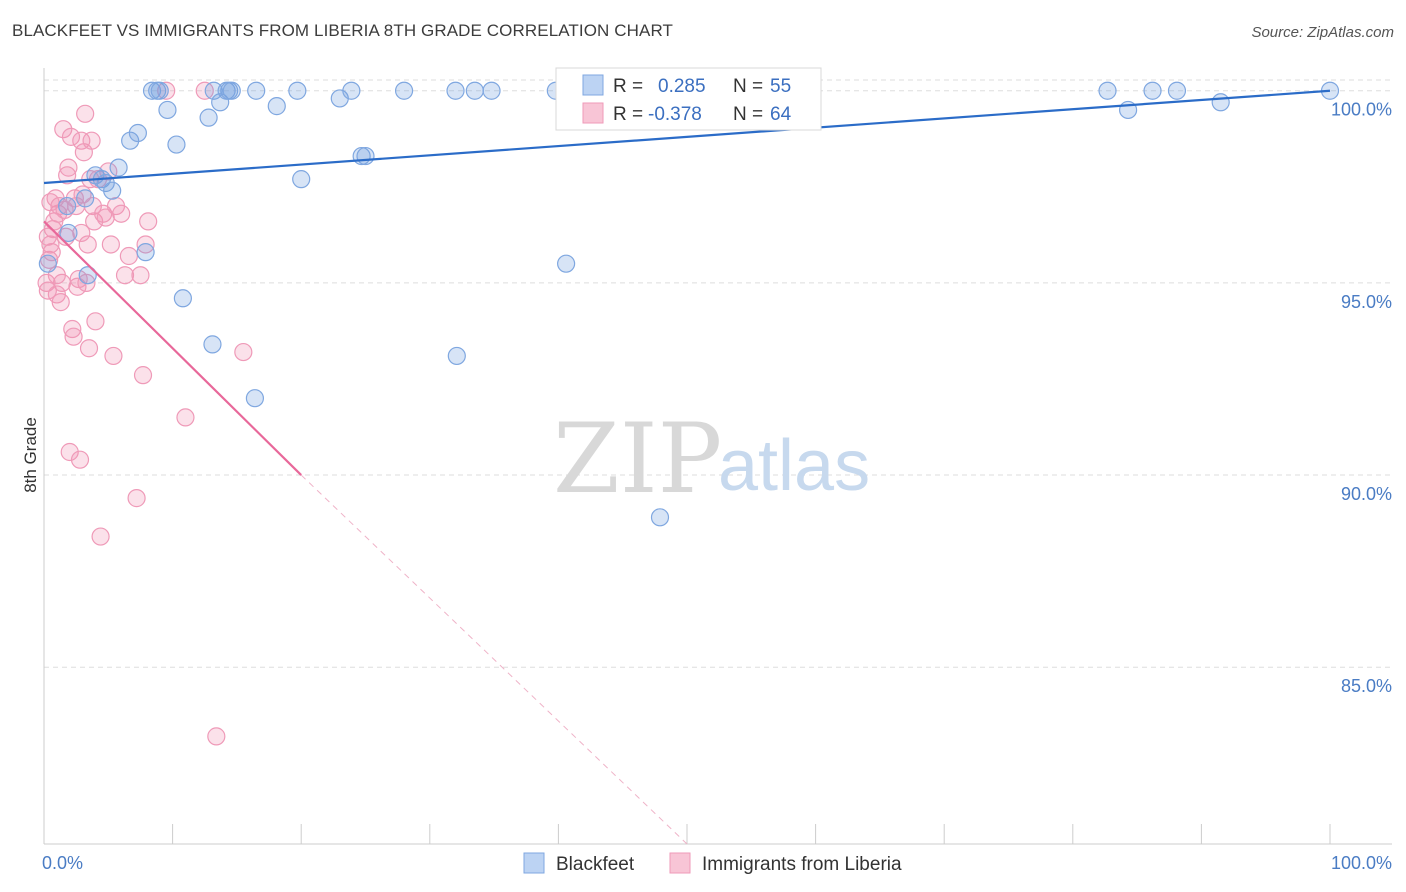  I want to click on watermark-zip: ZIP, so click(637, 459).